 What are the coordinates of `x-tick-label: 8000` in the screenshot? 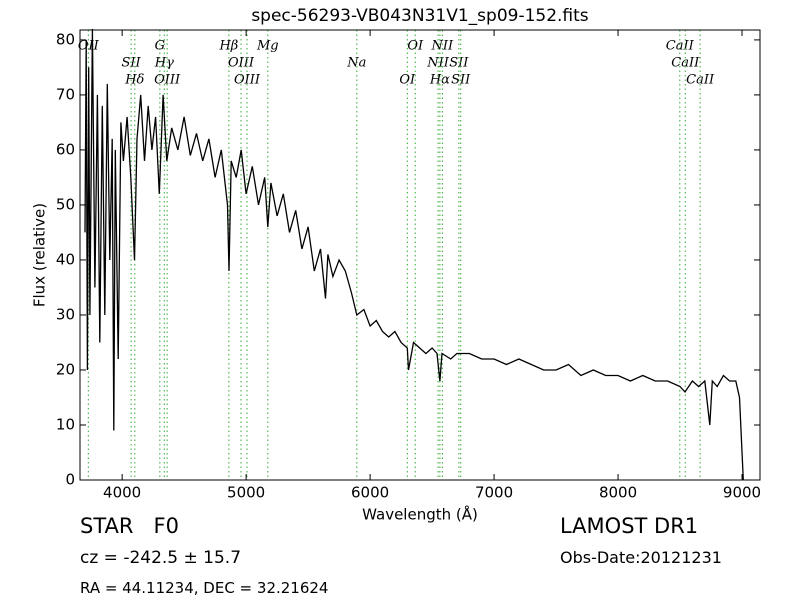 It's located at (618, 493).